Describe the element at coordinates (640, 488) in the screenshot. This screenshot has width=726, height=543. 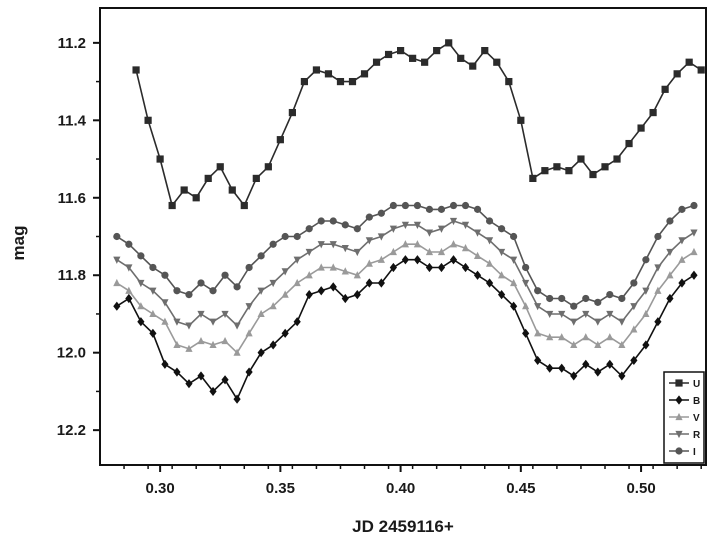
I see `x-tick-label: 0.50` at that location.